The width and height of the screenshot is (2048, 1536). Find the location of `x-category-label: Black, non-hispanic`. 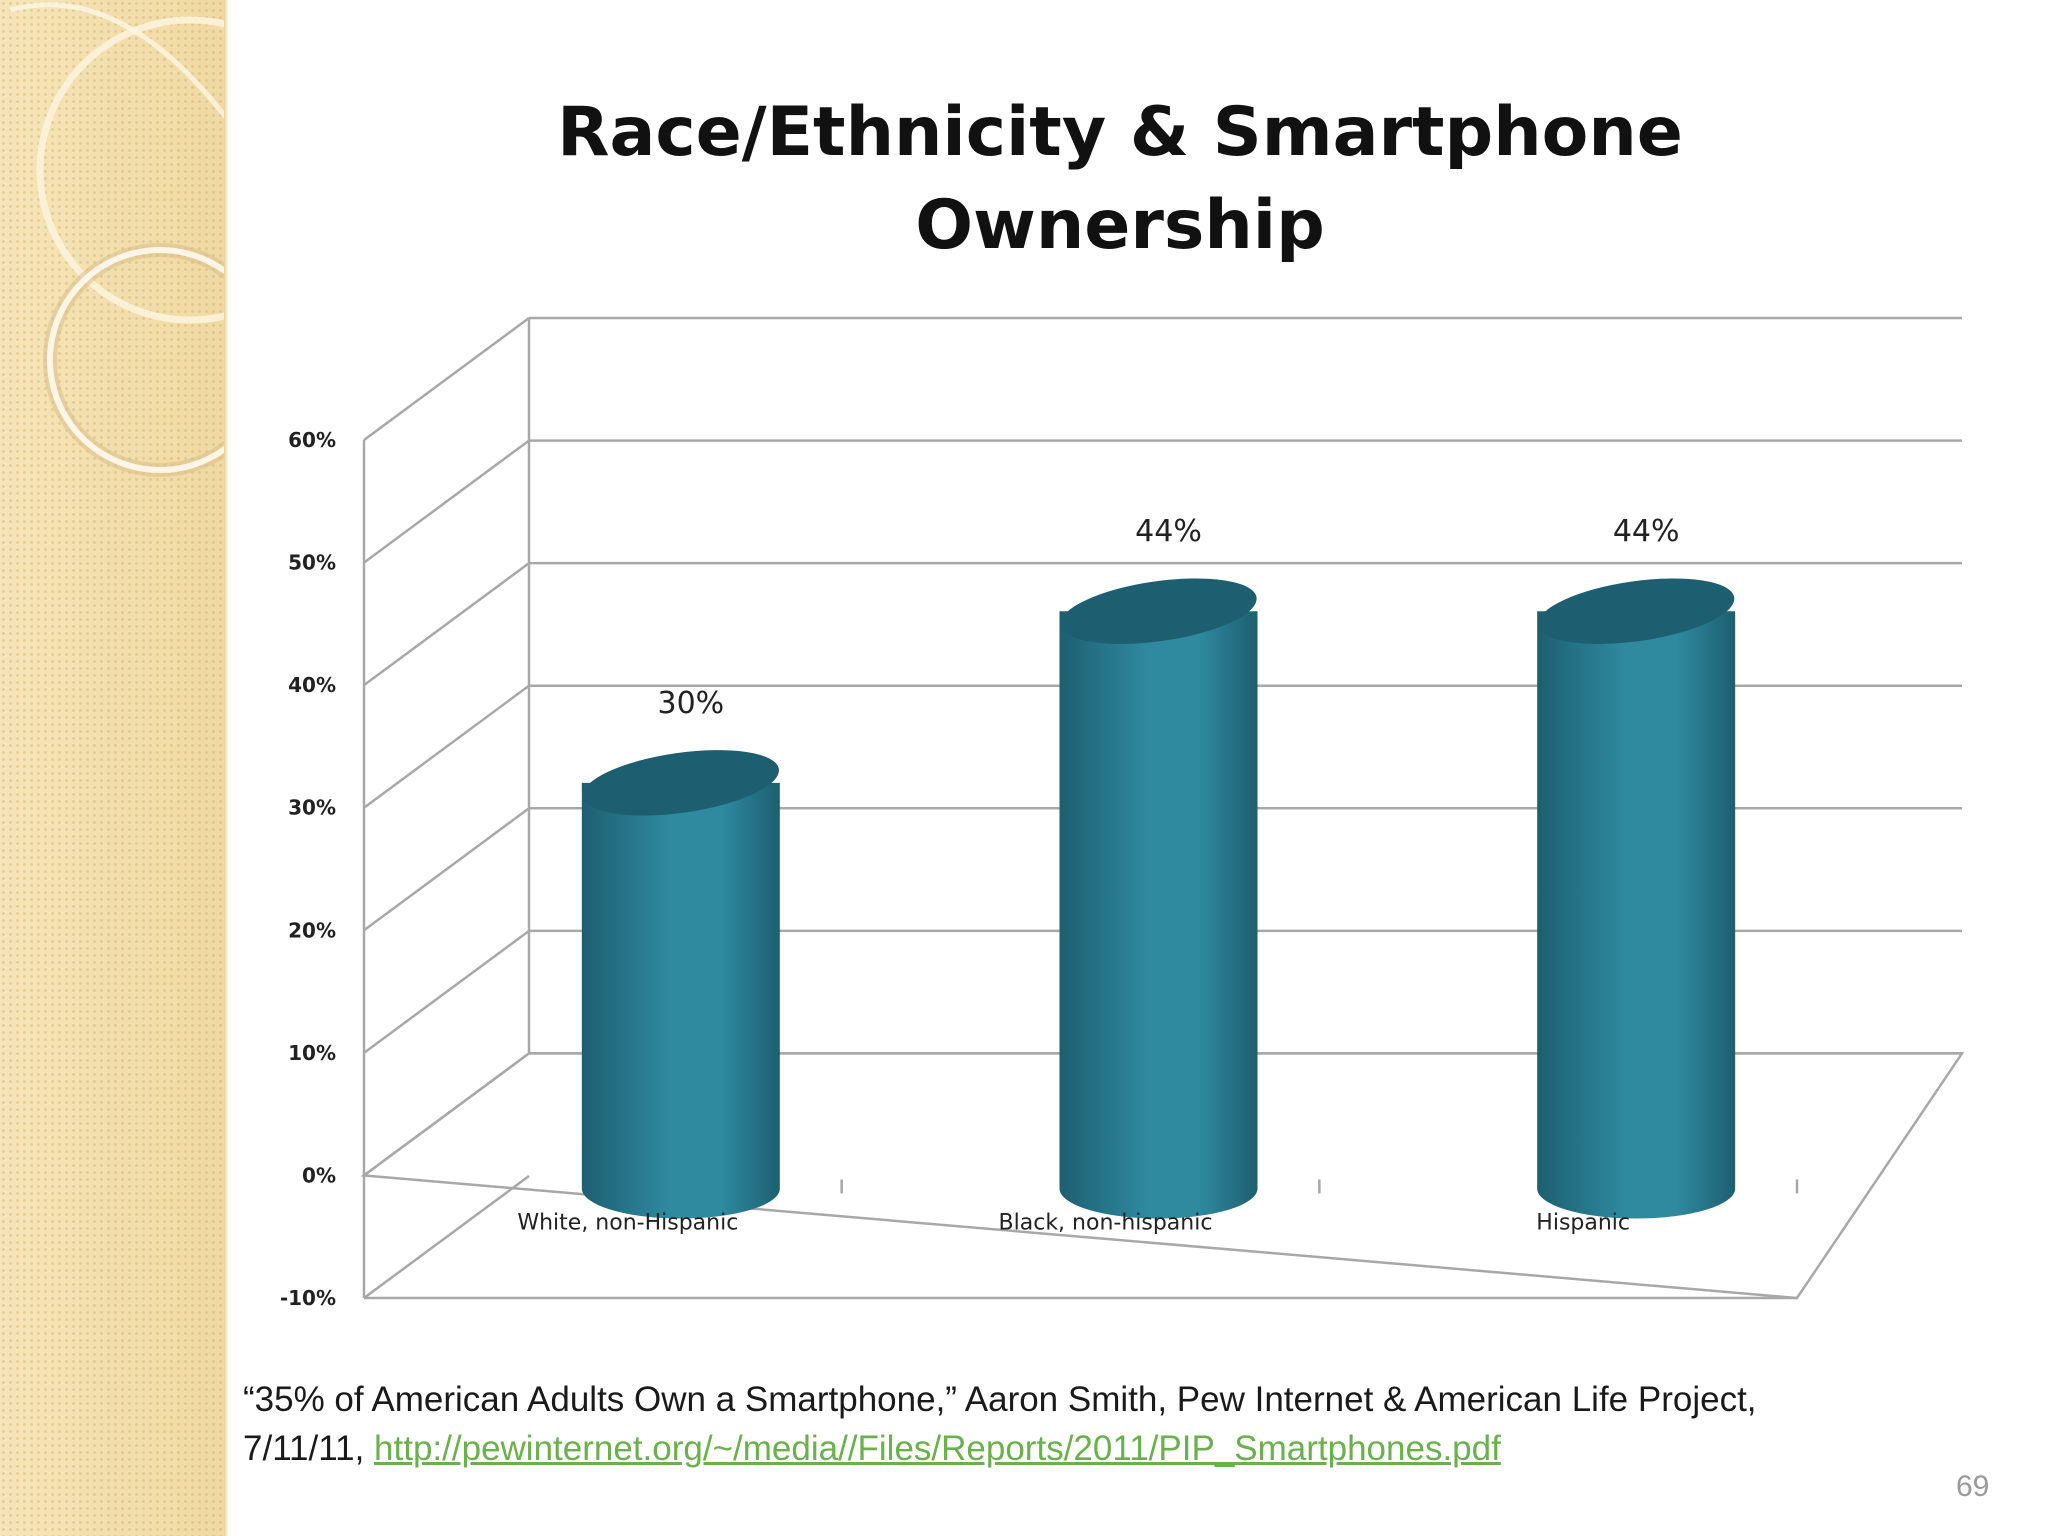

x-category-label: Black, non-hispanic is located at coordinates (1106, 1222).